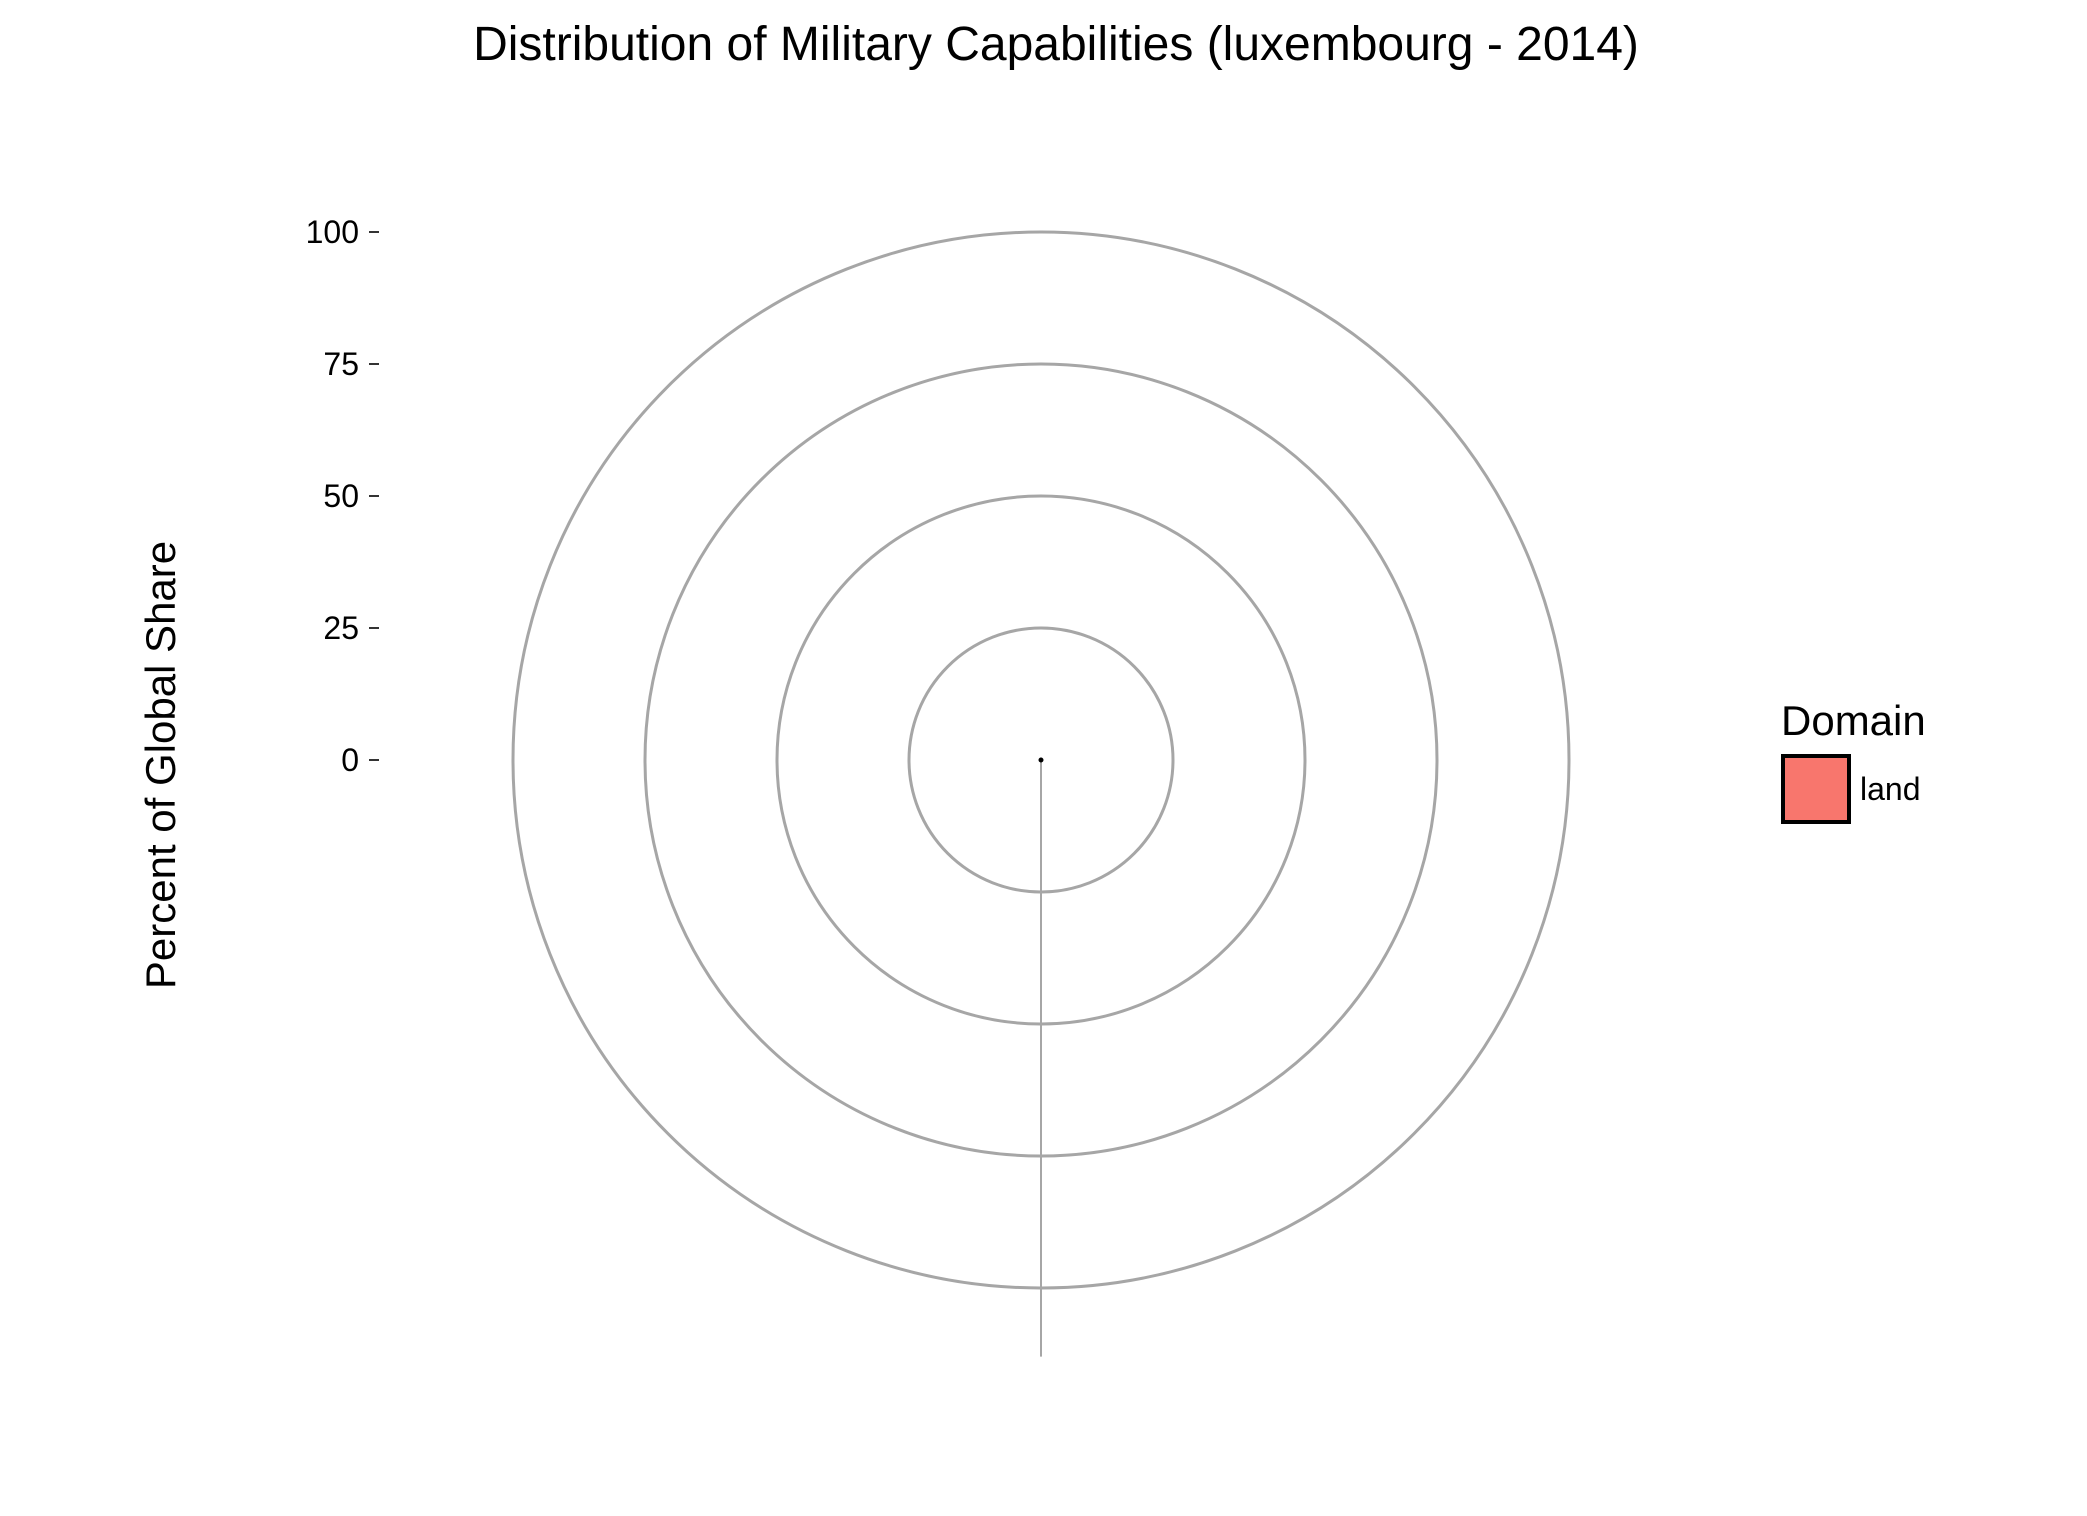  What do you see at coordinates (1816, 789) in the screenshot?
I see `legend-swatch-land` at bounding box center [1816, 789].